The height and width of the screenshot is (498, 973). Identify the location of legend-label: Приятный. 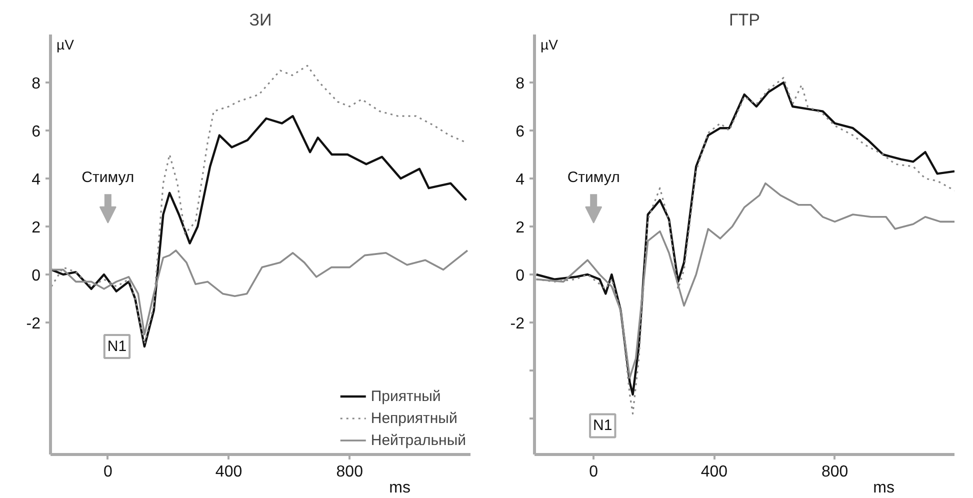
(405, 396).